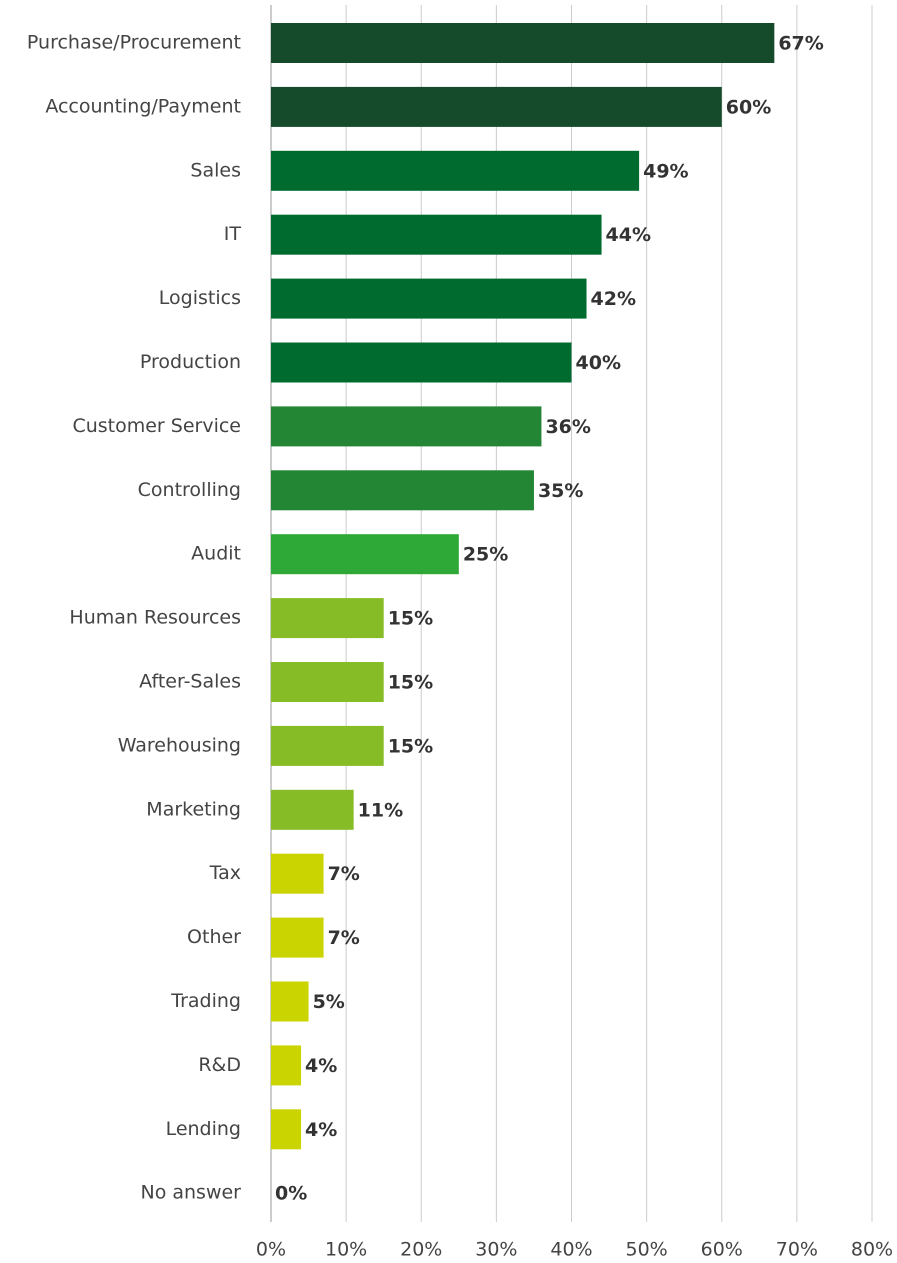  I want to click on value-label: 49%, so click(665, 171).